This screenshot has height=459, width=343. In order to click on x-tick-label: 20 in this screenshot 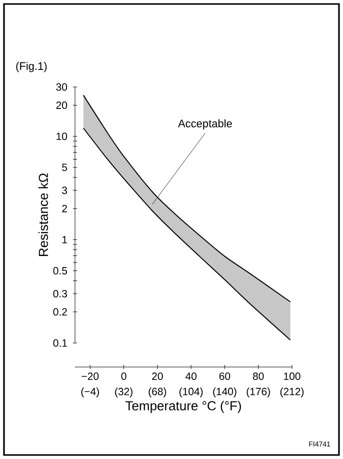, I will do `click(157, 376)`.